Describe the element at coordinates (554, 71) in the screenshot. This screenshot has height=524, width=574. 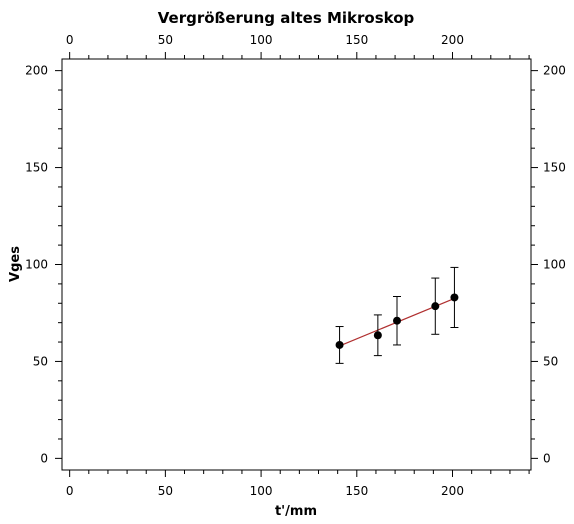
I see `y-right-tick-label: 200` at that location.